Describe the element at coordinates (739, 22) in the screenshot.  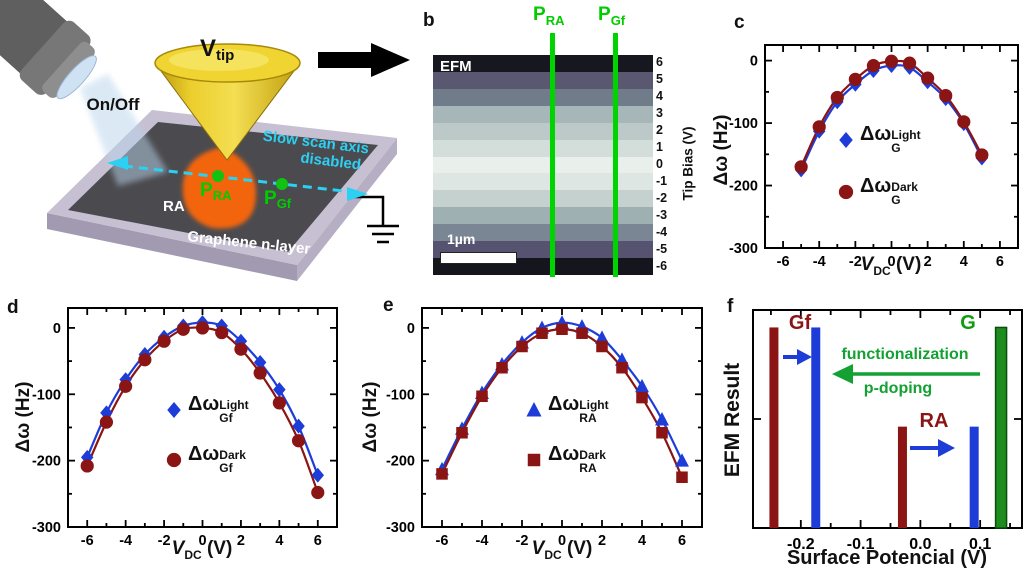
I see `panel-letter-c: c` at that location.